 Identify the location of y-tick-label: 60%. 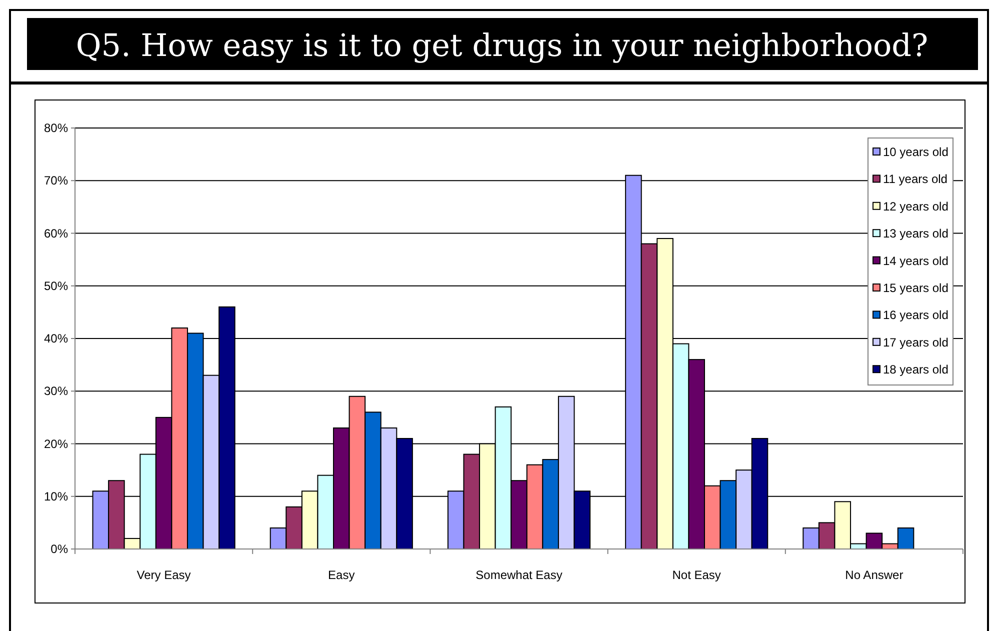
(56, 233).